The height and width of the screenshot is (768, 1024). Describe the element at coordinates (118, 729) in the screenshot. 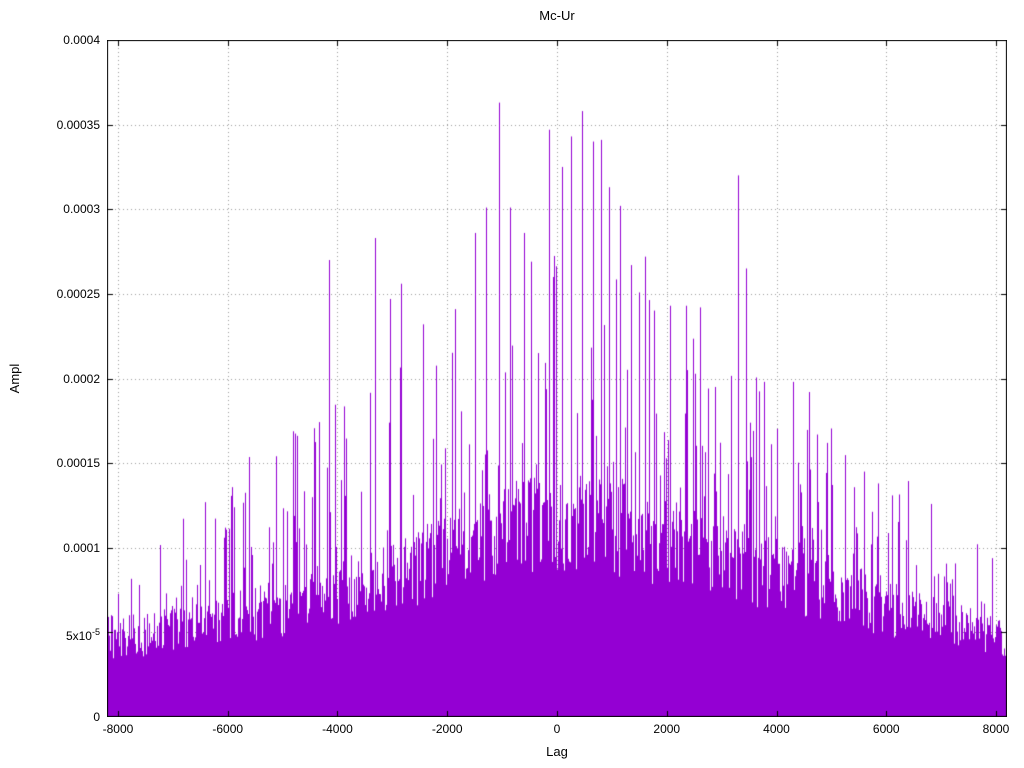

I see `x-tick-label: -8000` at that location.